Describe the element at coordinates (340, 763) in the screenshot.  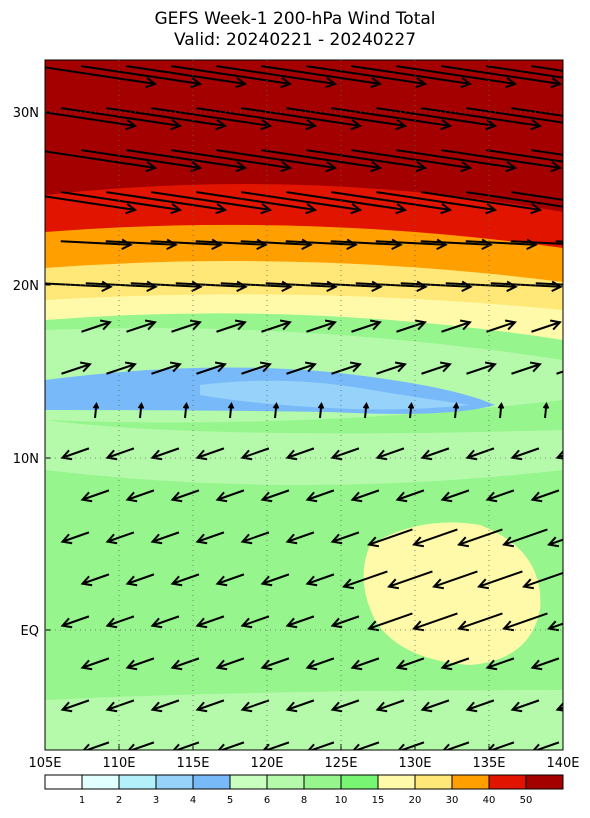
I see `lon-label: 125E` at that location.